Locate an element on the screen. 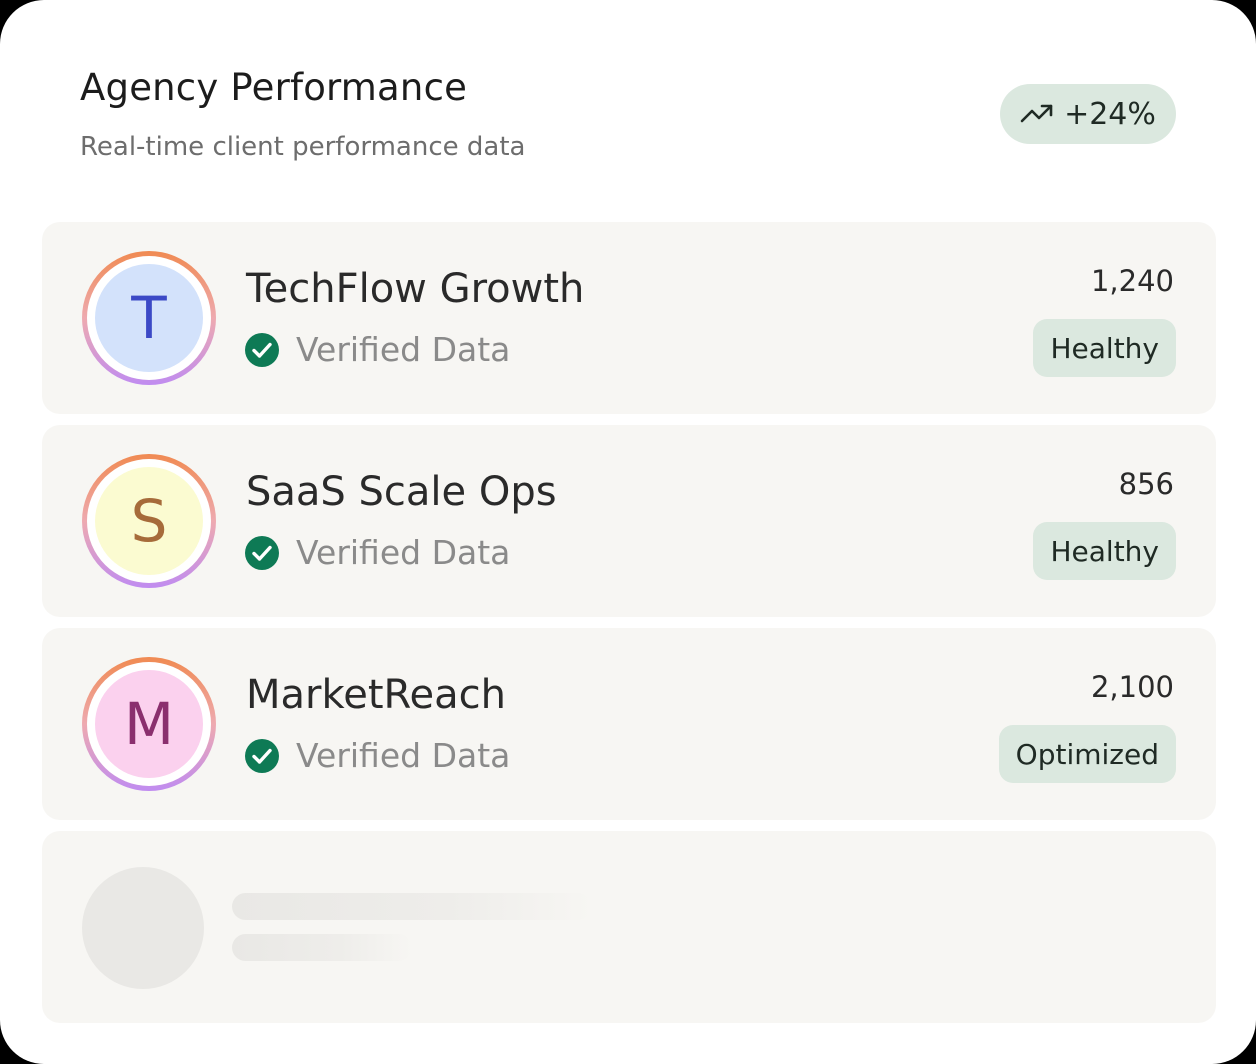 The image size is (1256, 1064). client-name: MarketReach is located at coordinates (376, 695).